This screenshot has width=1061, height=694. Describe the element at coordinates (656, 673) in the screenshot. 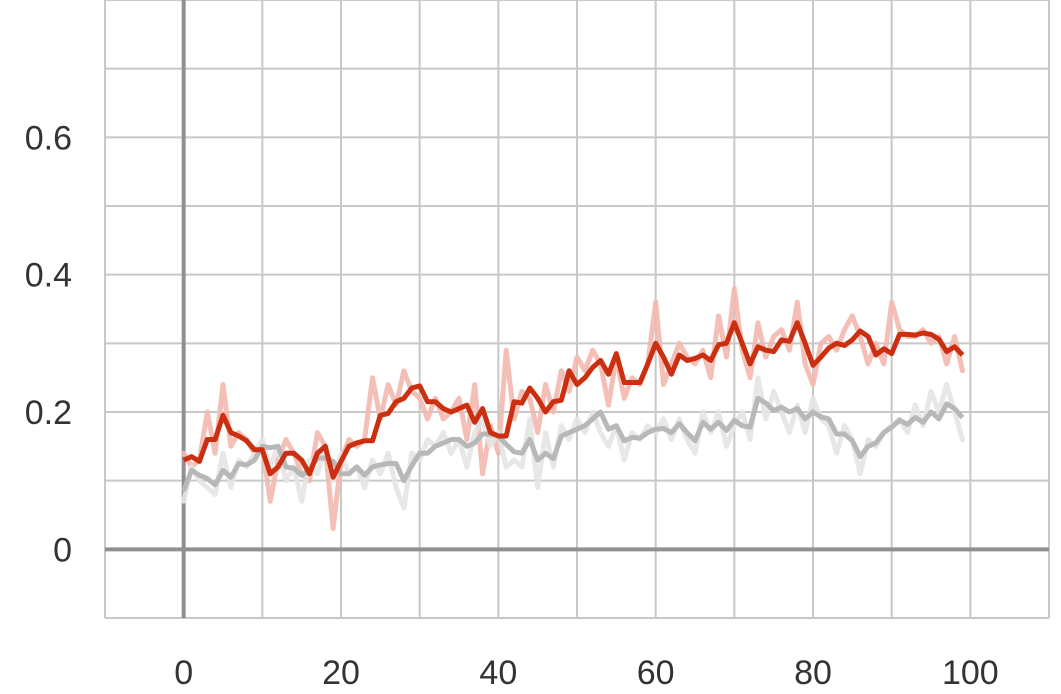

I see `x-tick-label: 60` at that location.